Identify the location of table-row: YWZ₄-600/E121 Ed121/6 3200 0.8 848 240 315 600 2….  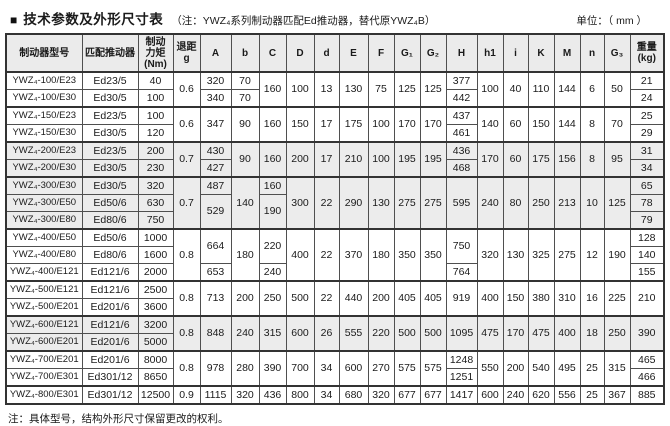
(335, 333).